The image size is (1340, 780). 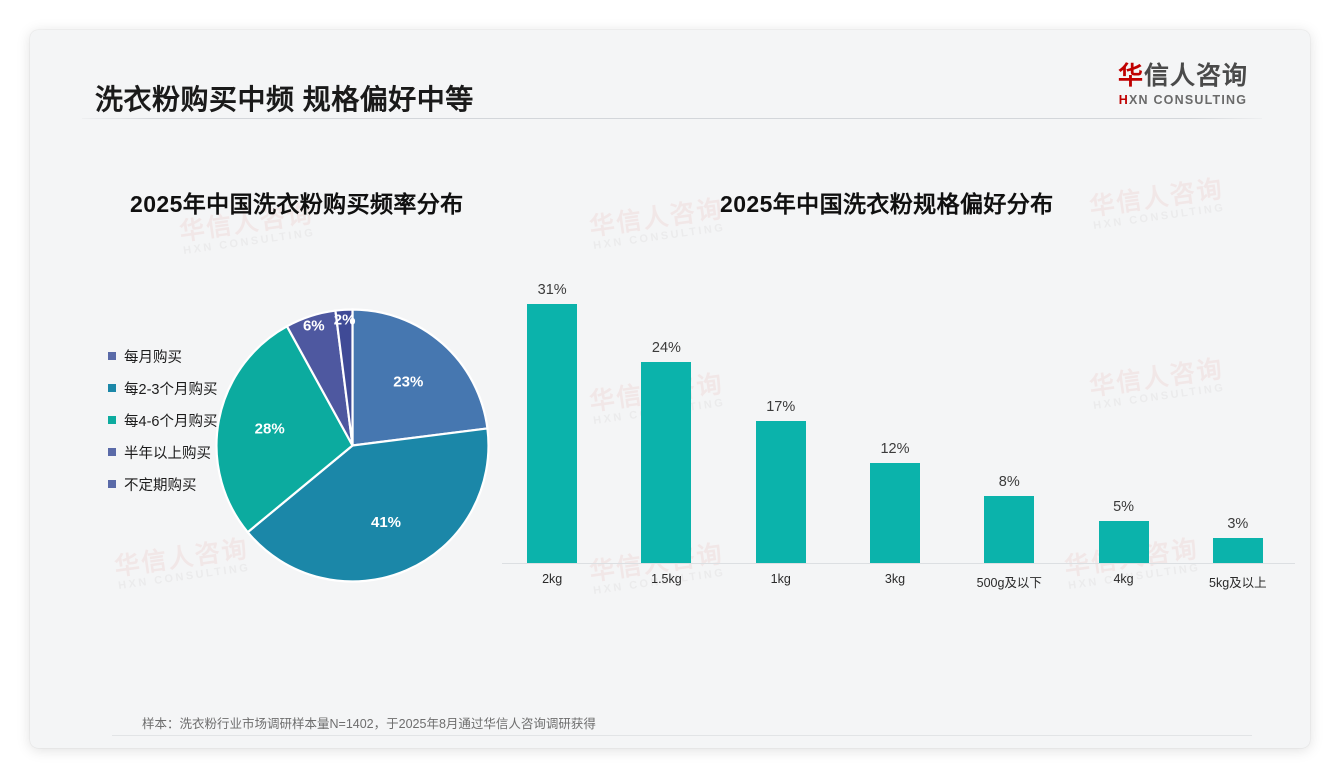 What do you see at coordinates (552, 579) in the screenshot?
I see `bar-category-label: 2kg` at bounding box center [552, 579].